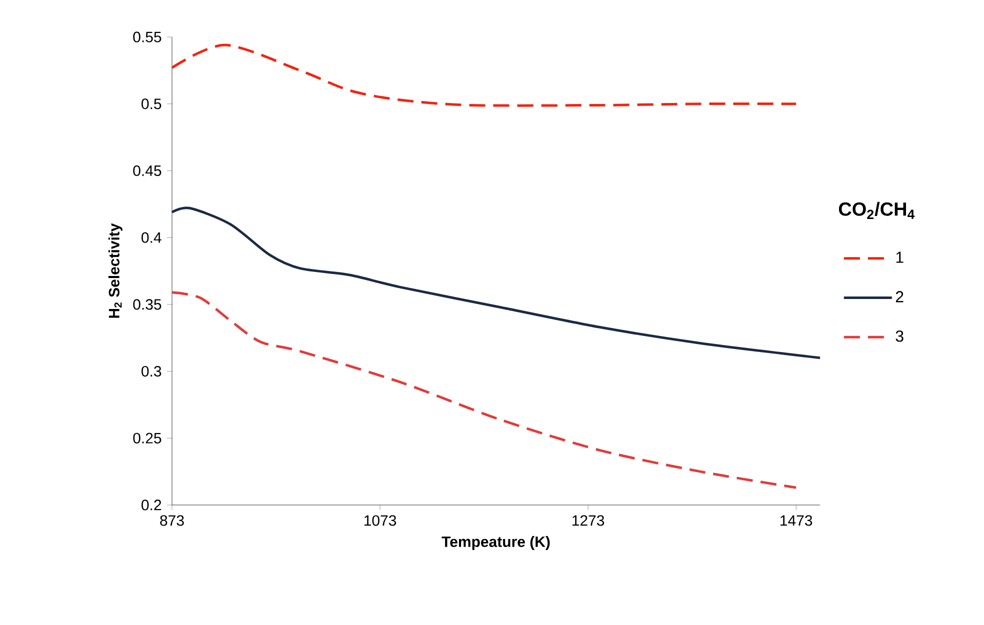 The height and width of the screenshot is (625, 984). Describe the element at coordinates (172, 520) in the screenshot. I see `x-tick-label: 873` at that location.